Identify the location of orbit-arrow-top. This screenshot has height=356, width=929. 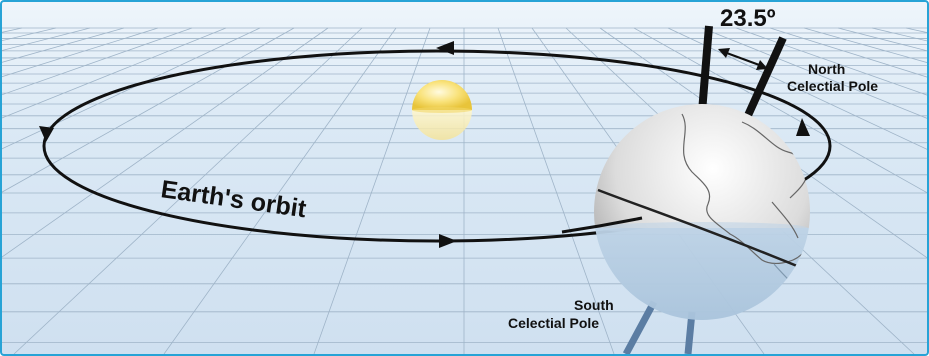
(445, 48).